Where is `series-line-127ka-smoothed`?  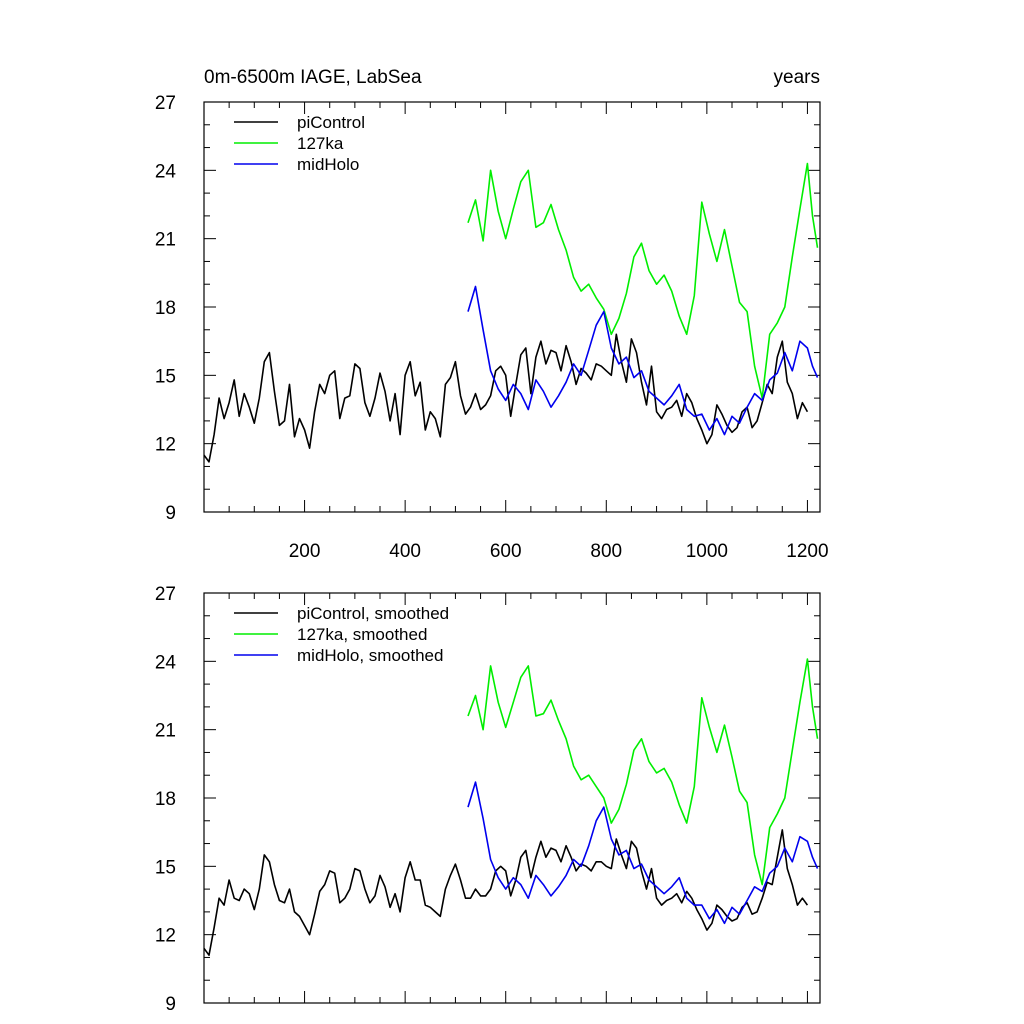
series-line-127ka-smoothed is located at coordinates (643, 772).